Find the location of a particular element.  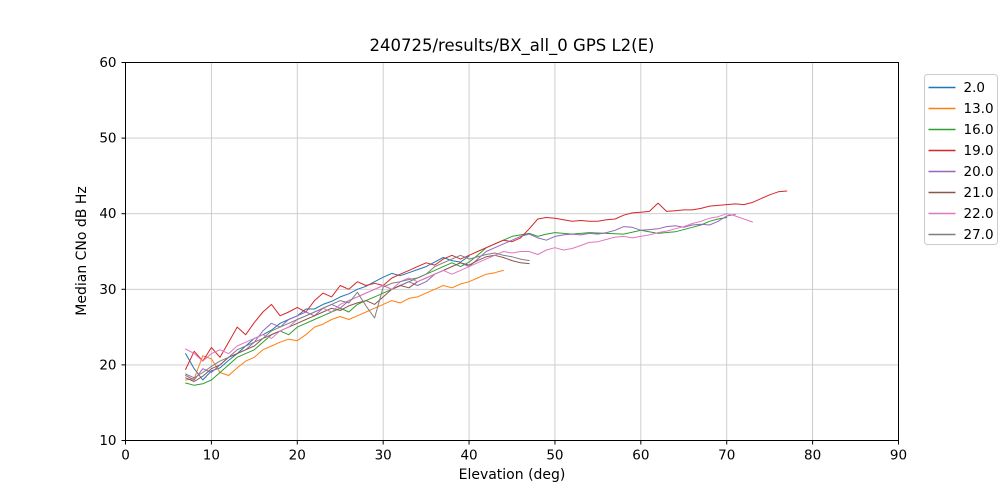

y-tick-label-50: 50 is located at coordinates (107, 139).